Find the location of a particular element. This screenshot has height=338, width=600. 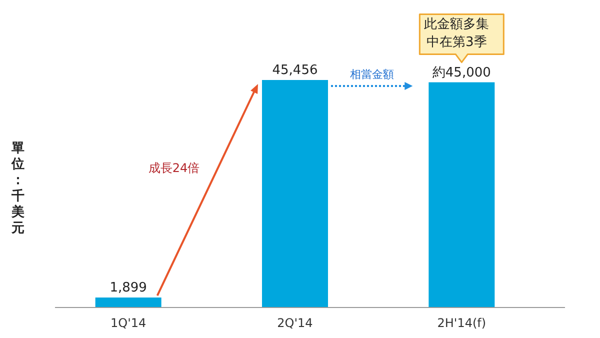

text: 此金額多集中在第3季 is located at coordinates (456, 34).